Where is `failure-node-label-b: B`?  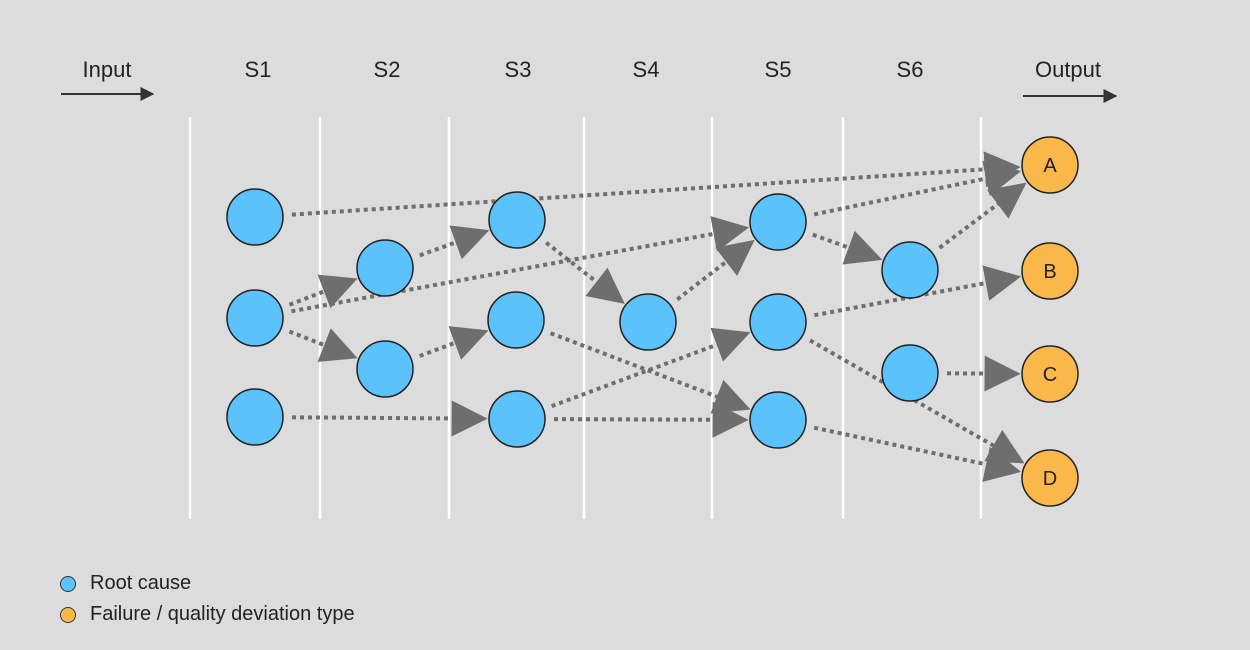 failure-node-label-b: B is located at coordinates (1049, 272).